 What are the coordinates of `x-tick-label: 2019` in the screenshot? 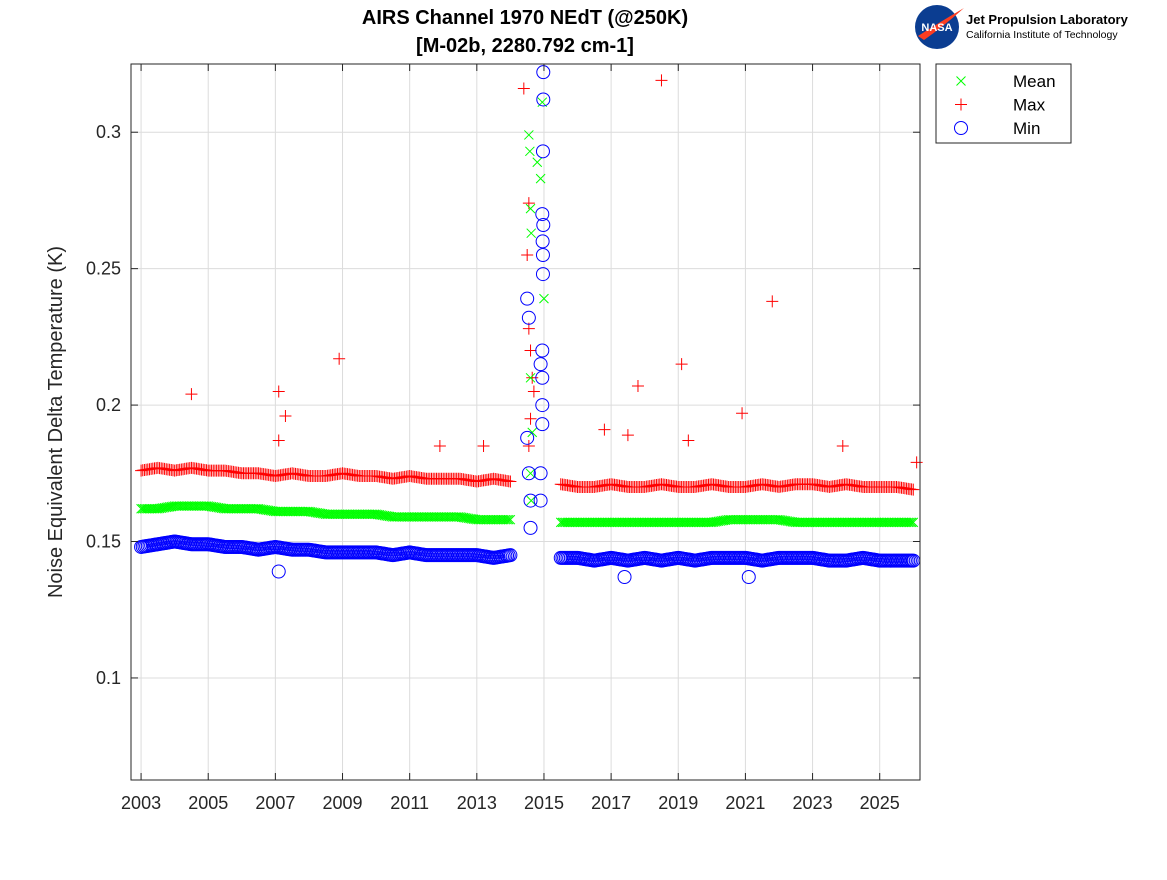 It's located at (678, 803).